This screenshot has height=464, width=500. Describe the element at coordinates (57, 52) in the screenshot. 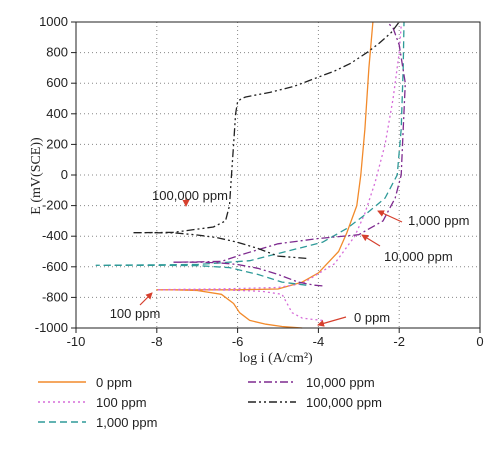

I see `y-tick-label: 800` at that location.